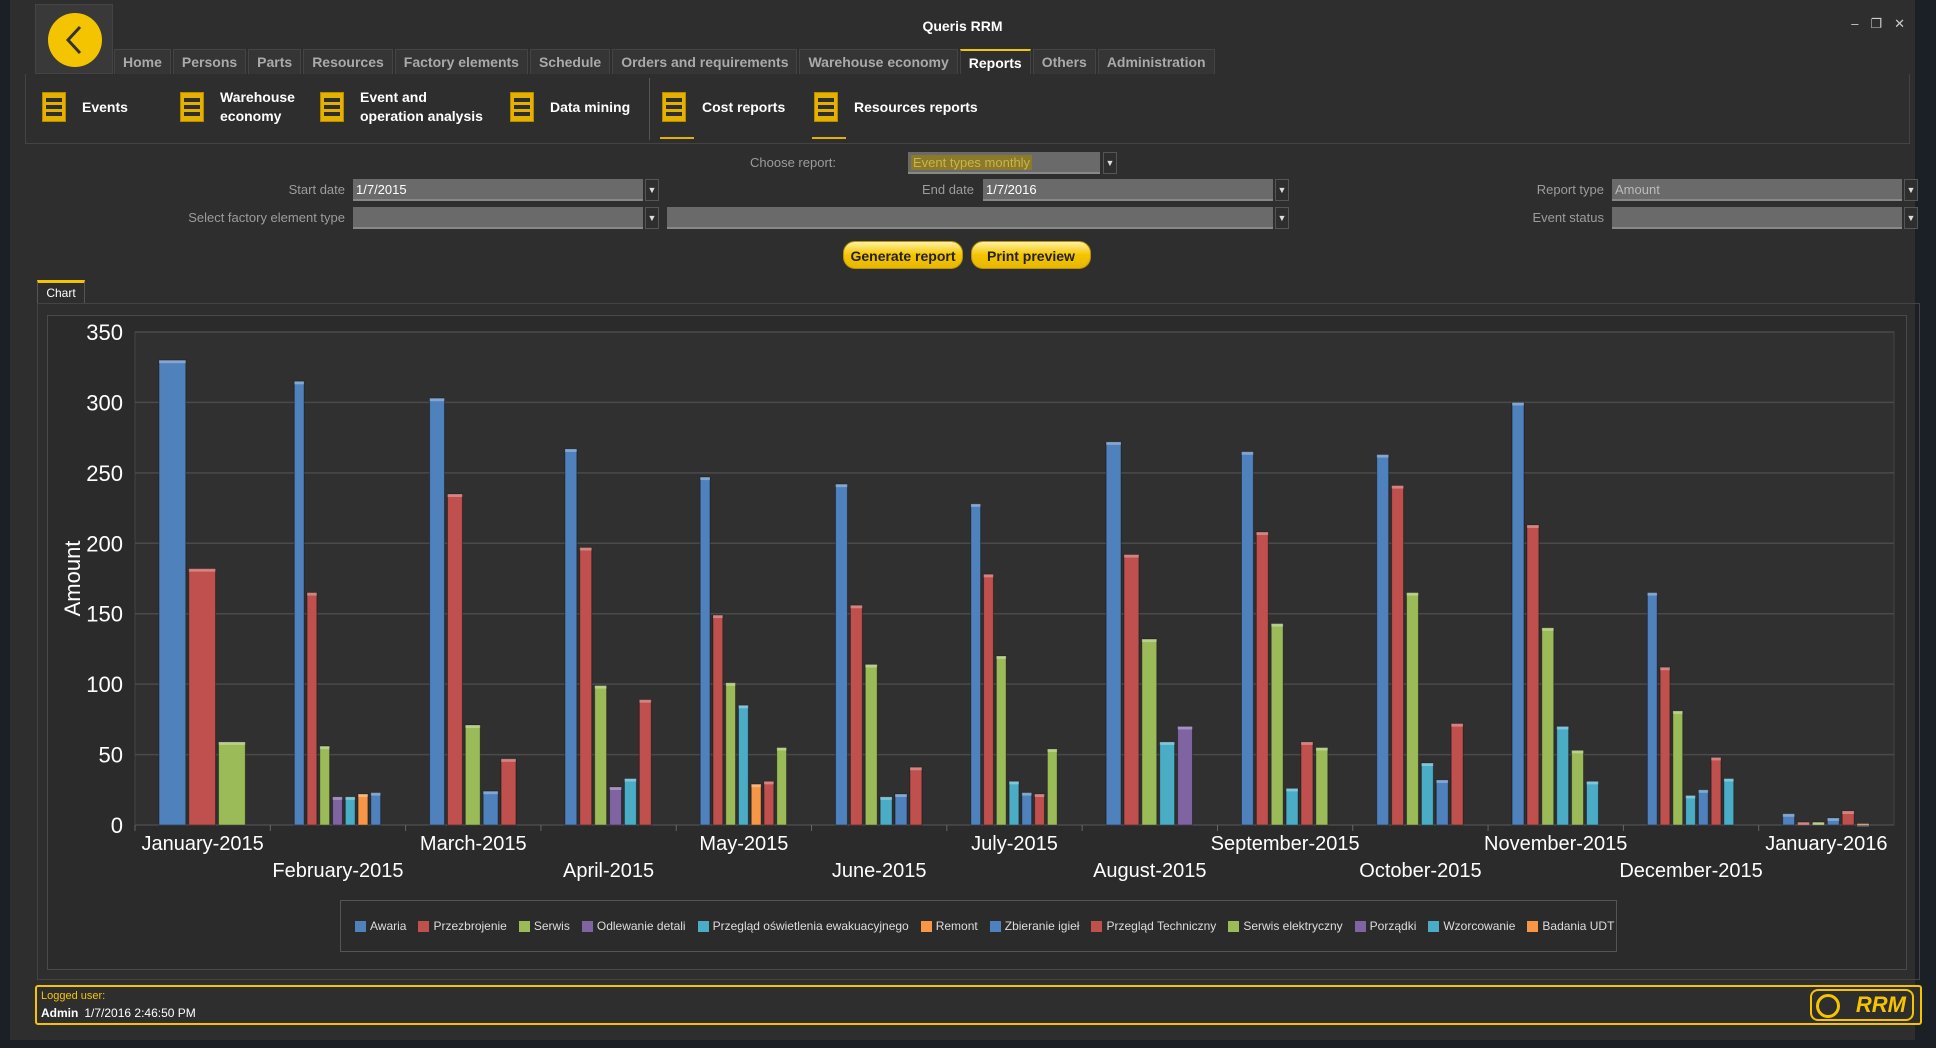  I want to click on event-status-select, so click(1757, 218).